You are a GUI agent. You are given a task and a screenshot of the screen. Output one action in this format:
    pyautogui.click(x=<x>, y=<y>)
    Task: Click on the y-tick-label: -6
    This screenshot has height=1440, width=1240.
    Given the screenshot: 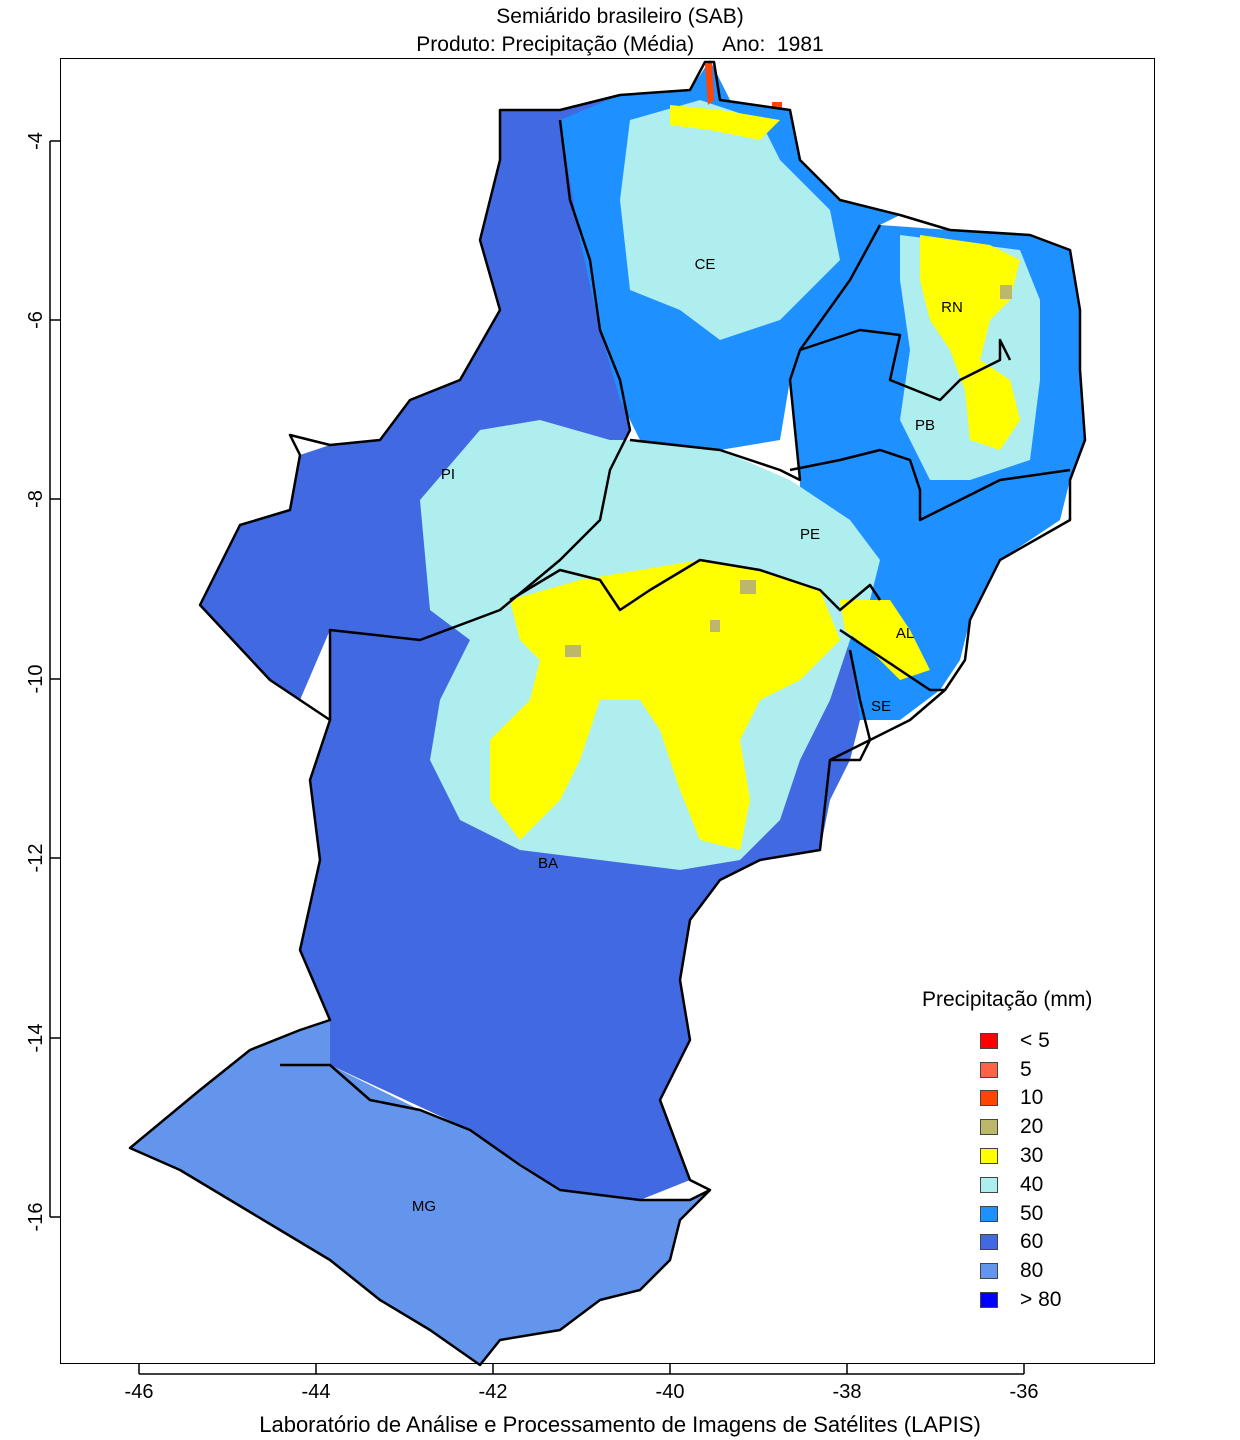 What is the action you would take?
    pyautogui.click(x=36, y=320)
    